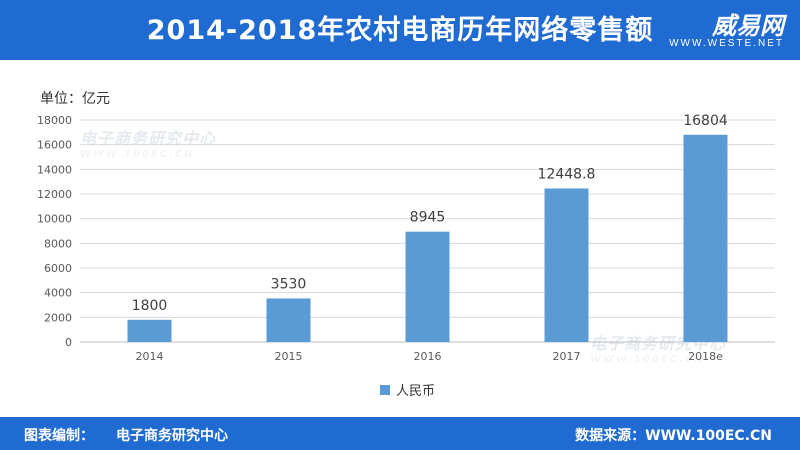  I want to click on footer-source-url: WWW.100EC.CN, so click(708, 436).